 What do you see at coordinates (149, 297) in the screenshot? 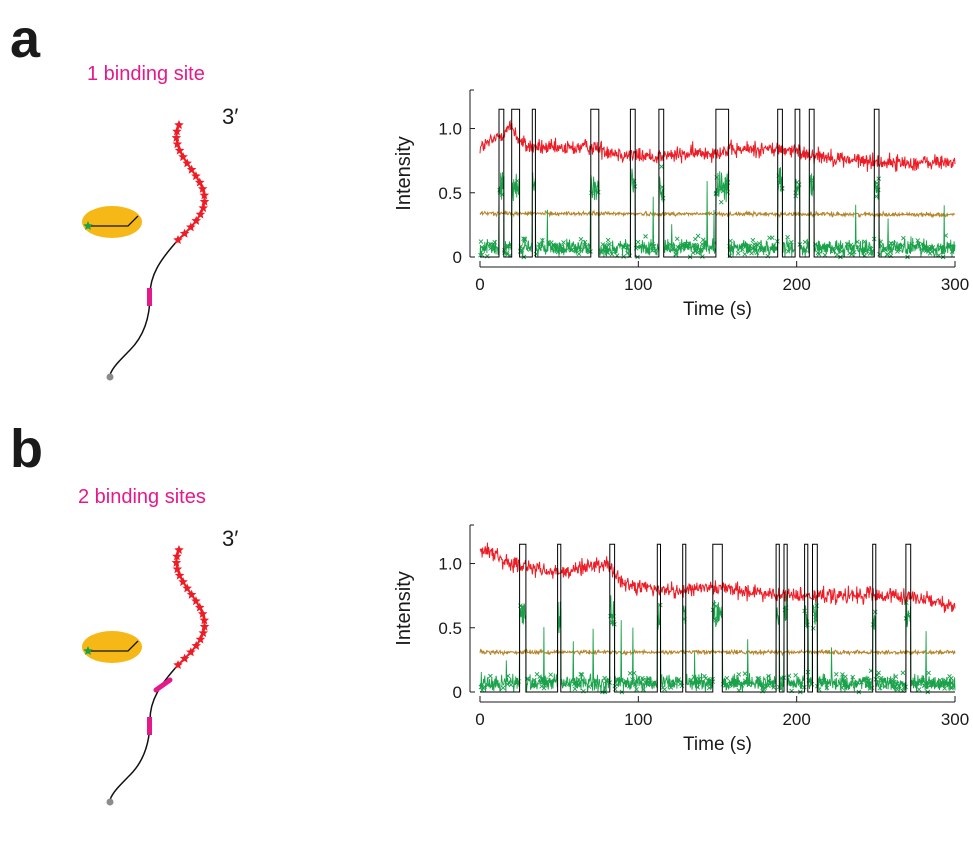
I see `binding-site` at bounding box center [149, 297].